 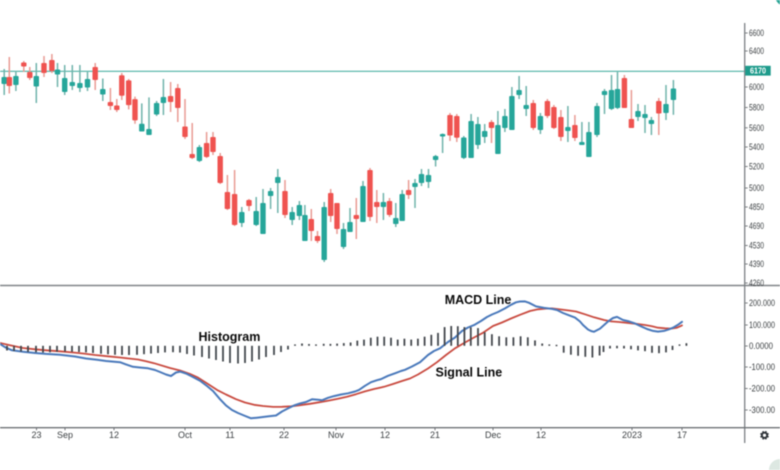 What do you see at coordinates (756, 87) in the screenshot?
I see `svg-text: 6000` at bounding box center [756, 87].